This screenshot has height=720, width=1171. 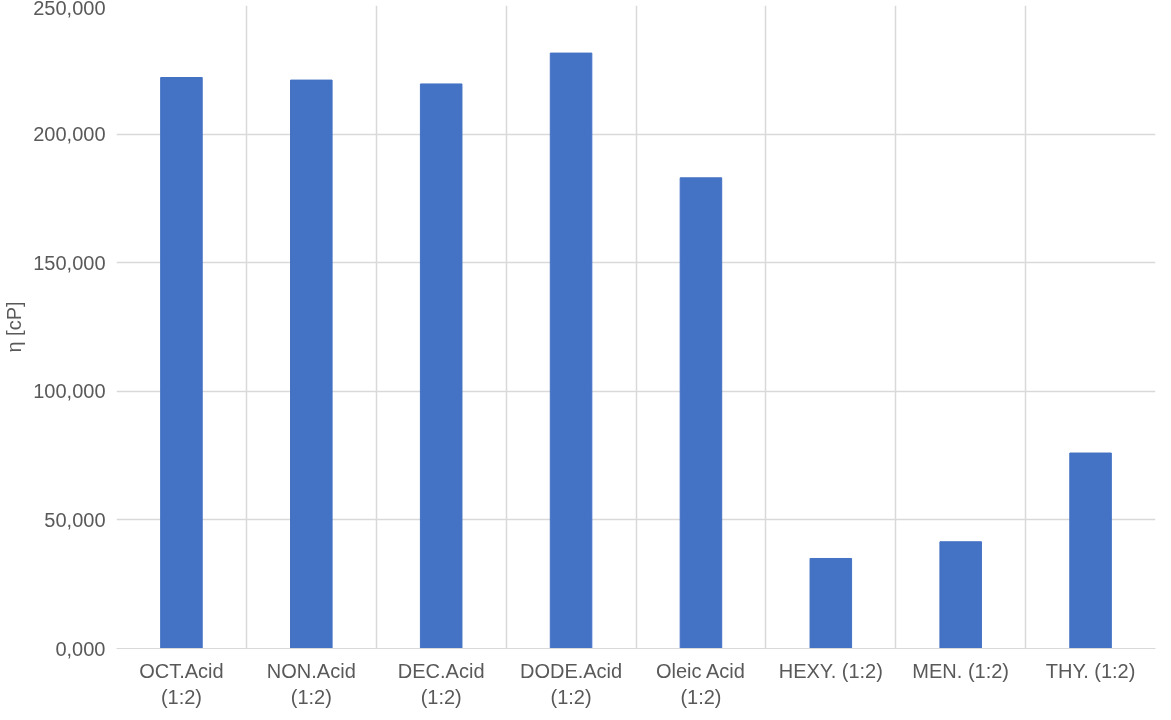 I want to click on y-tick-label: 250,000, so click(x=69, y=9).